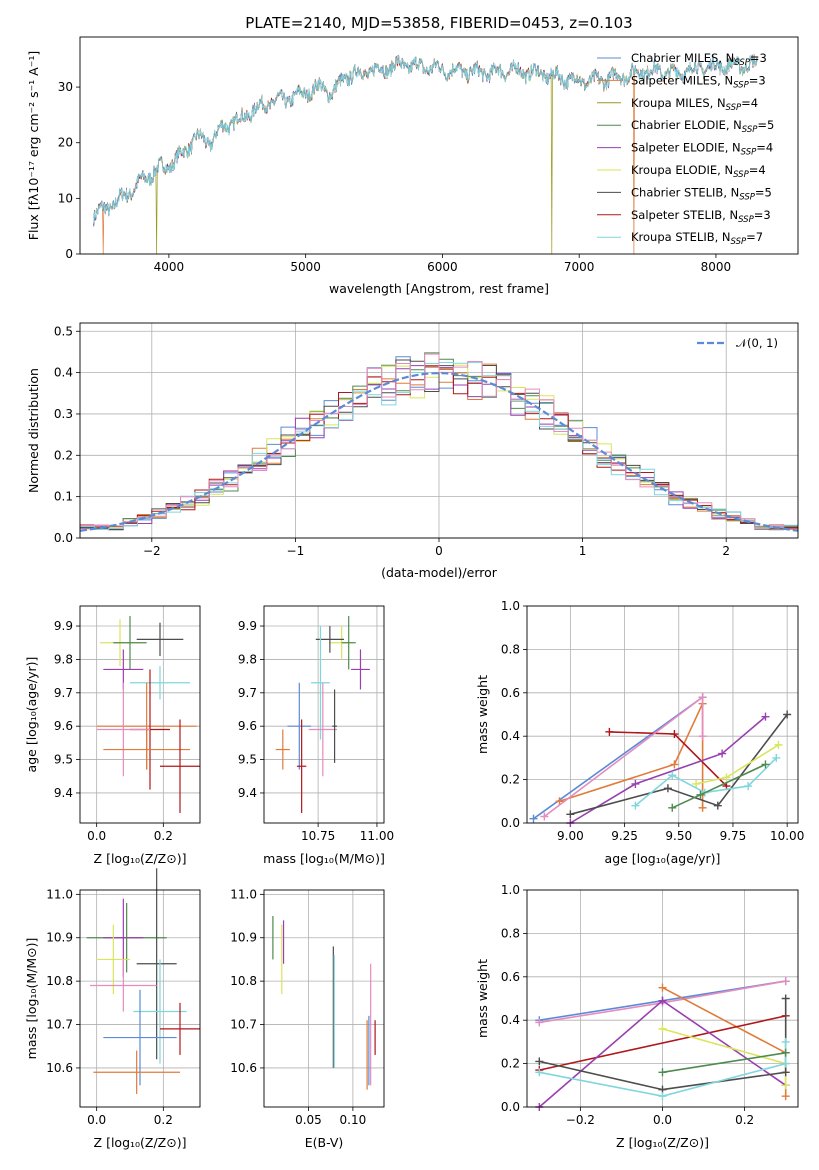 The image size is (819, 1170). What do you see at coordinates (758, 58) in the screenshot?
I see `legend-entry-0-n: =3` at bounding box center [758, 58].